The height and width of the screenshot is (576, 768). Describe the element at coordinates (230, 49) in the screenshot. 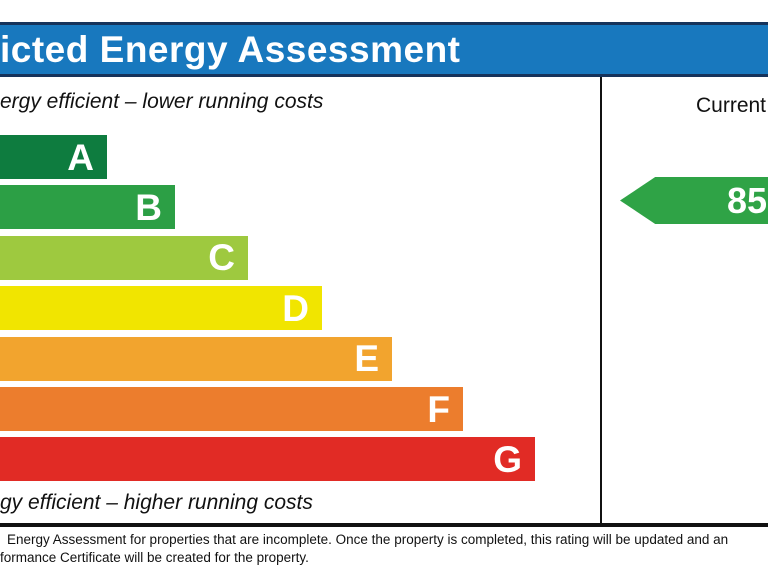

I see `page-title: icted Energy Assessment` at that location.